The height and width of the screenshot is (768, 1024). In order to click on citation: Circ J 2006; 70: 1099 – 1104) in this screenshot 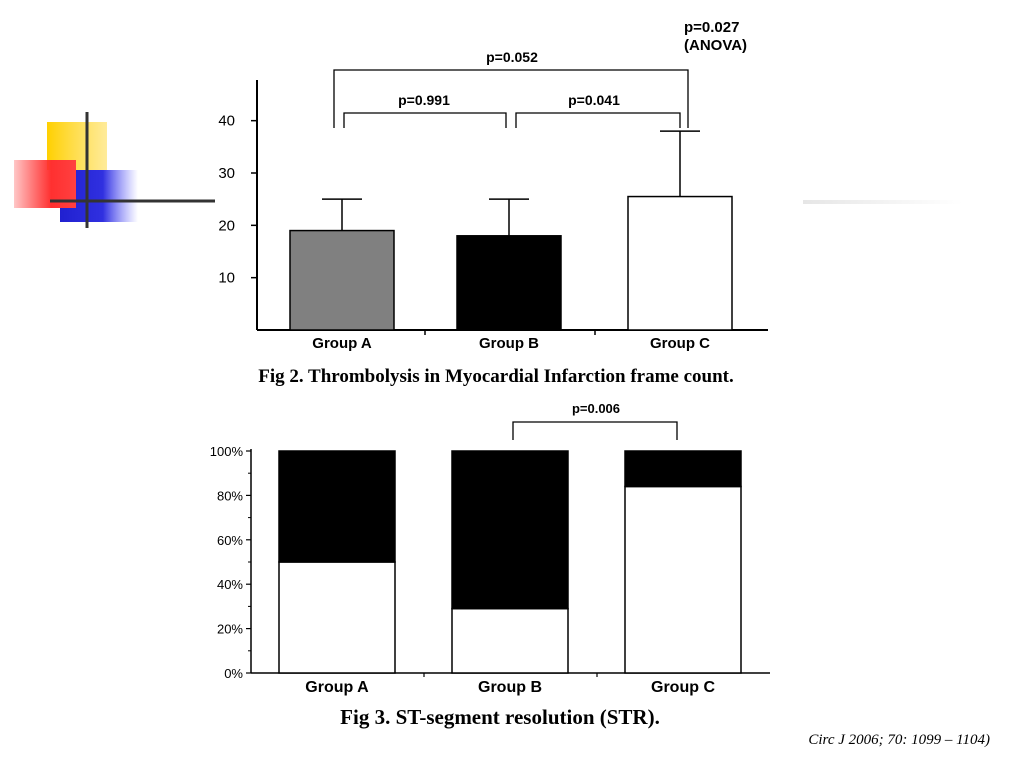, I will do `click(899, 740)`.